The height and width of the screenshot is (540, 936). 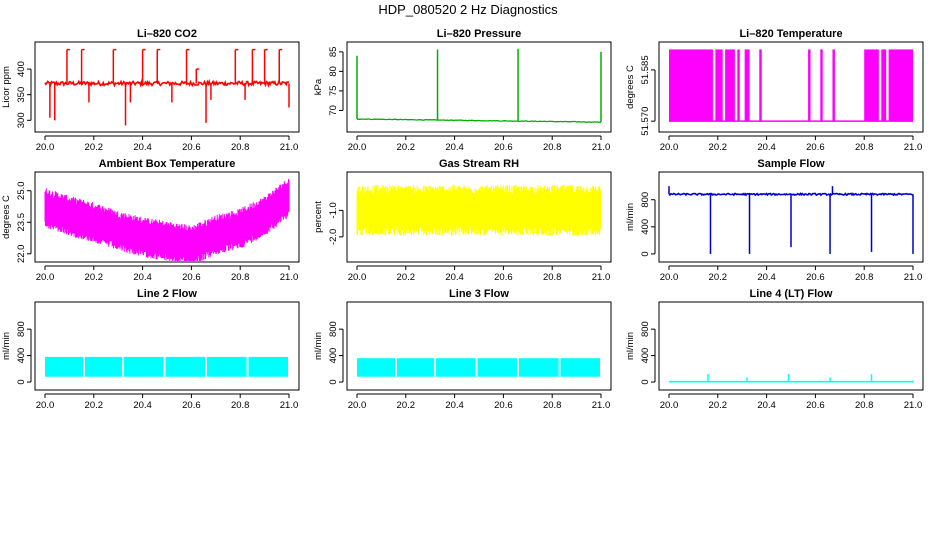 What do you see at coordinates (333, 91) in the screenshot?
I see `y-tick-label: 75` at bounding box center [333, 91].